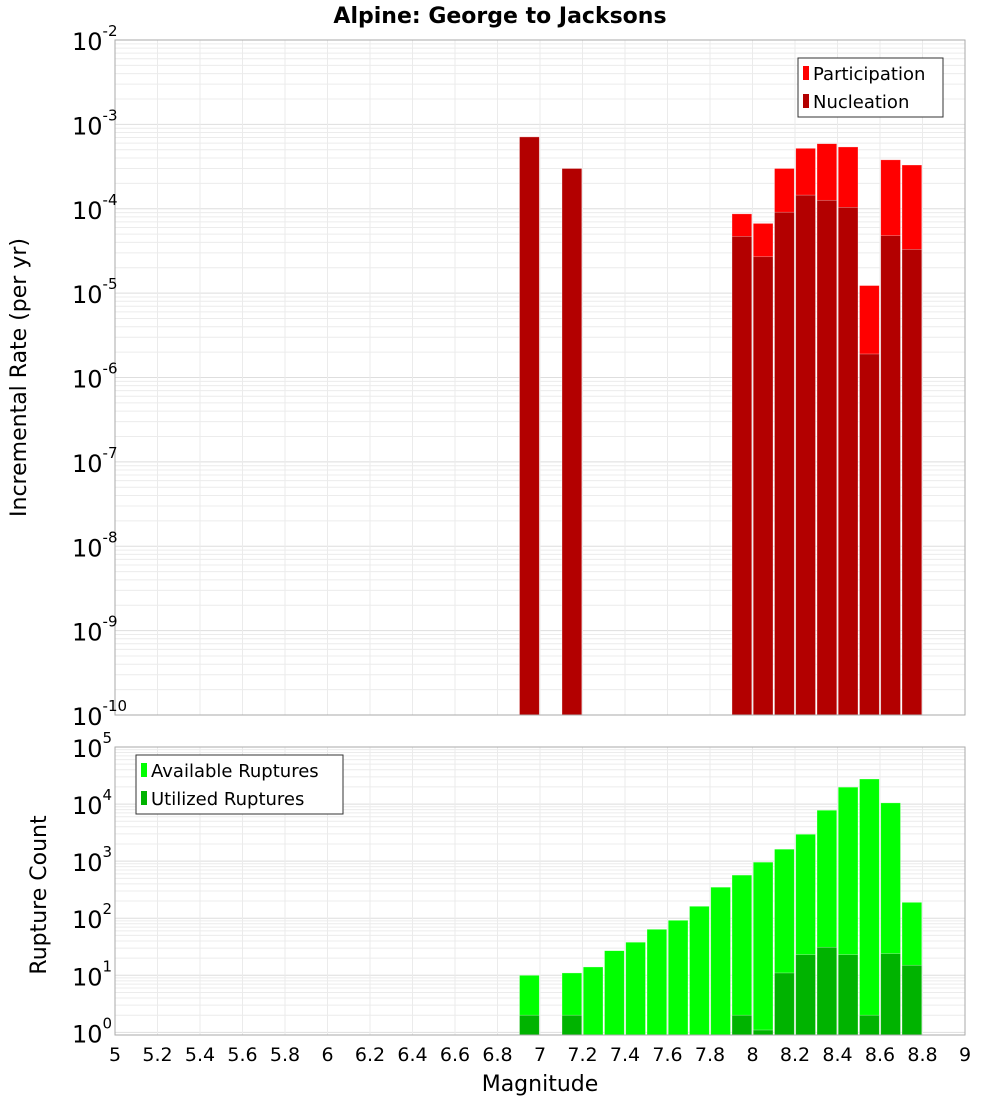  Describe the element at coordinates (95, 630) in the screenshot. I see `y-tick-label: 10⁻⁹` at that location.